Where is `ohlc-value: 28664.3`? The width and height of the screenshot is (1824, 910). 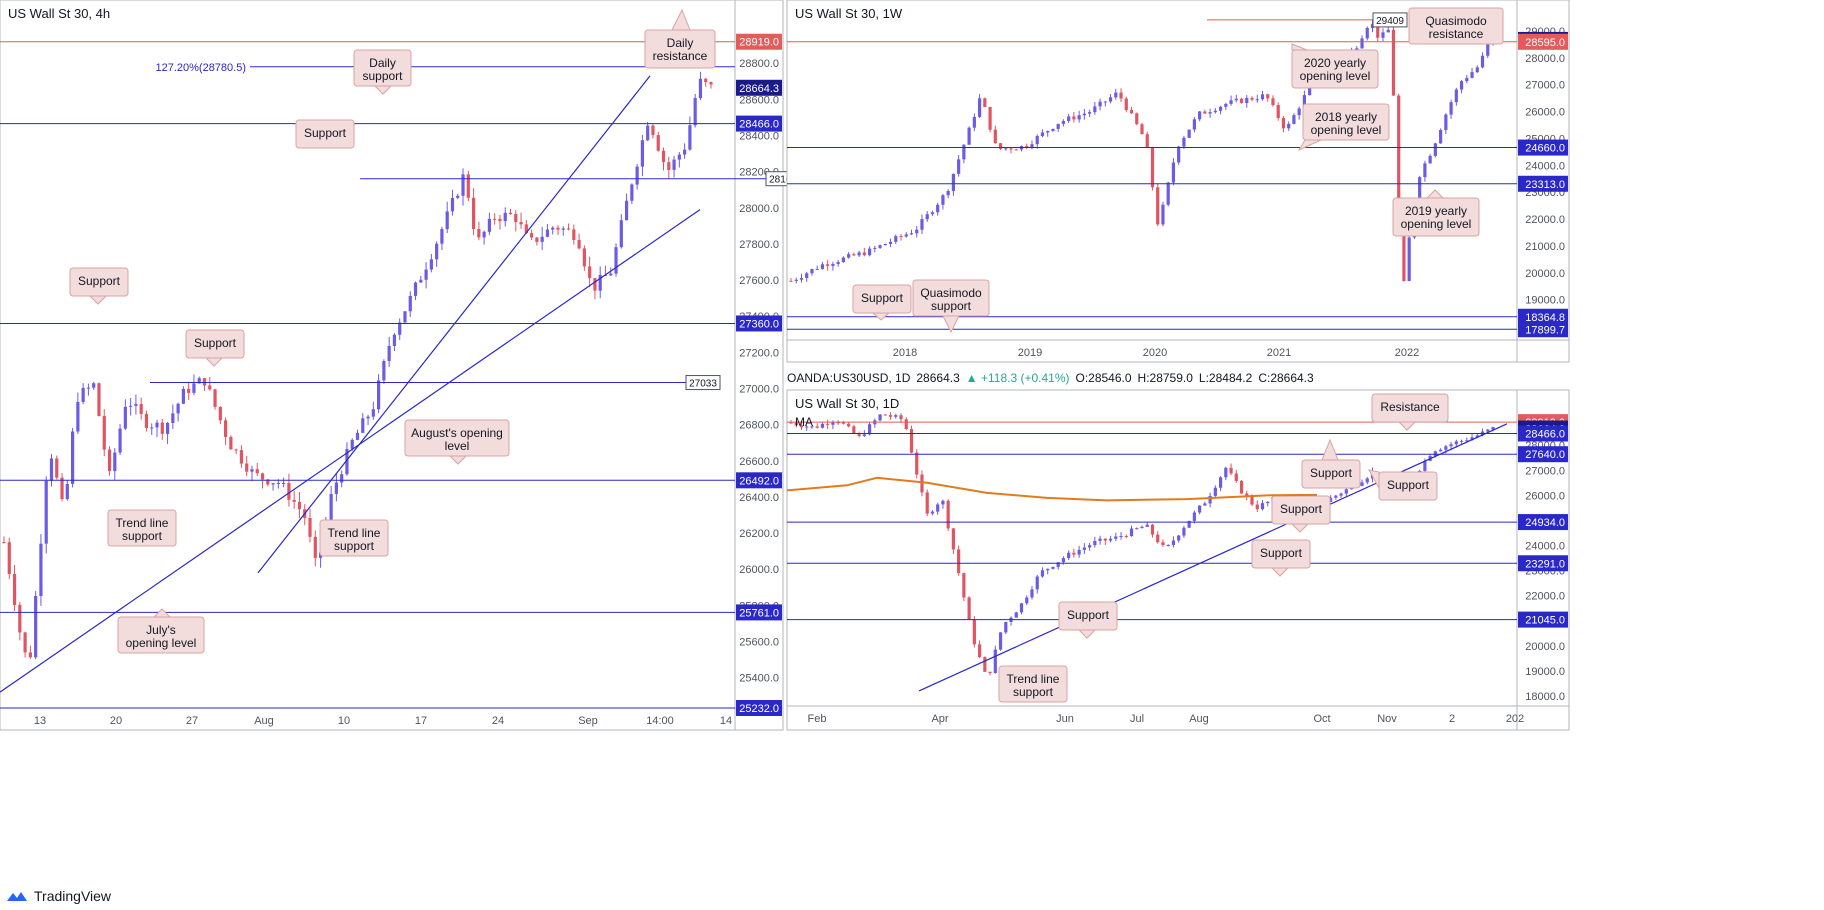
ohlc-value: 28664.3 is located at coordinates (938, 378).